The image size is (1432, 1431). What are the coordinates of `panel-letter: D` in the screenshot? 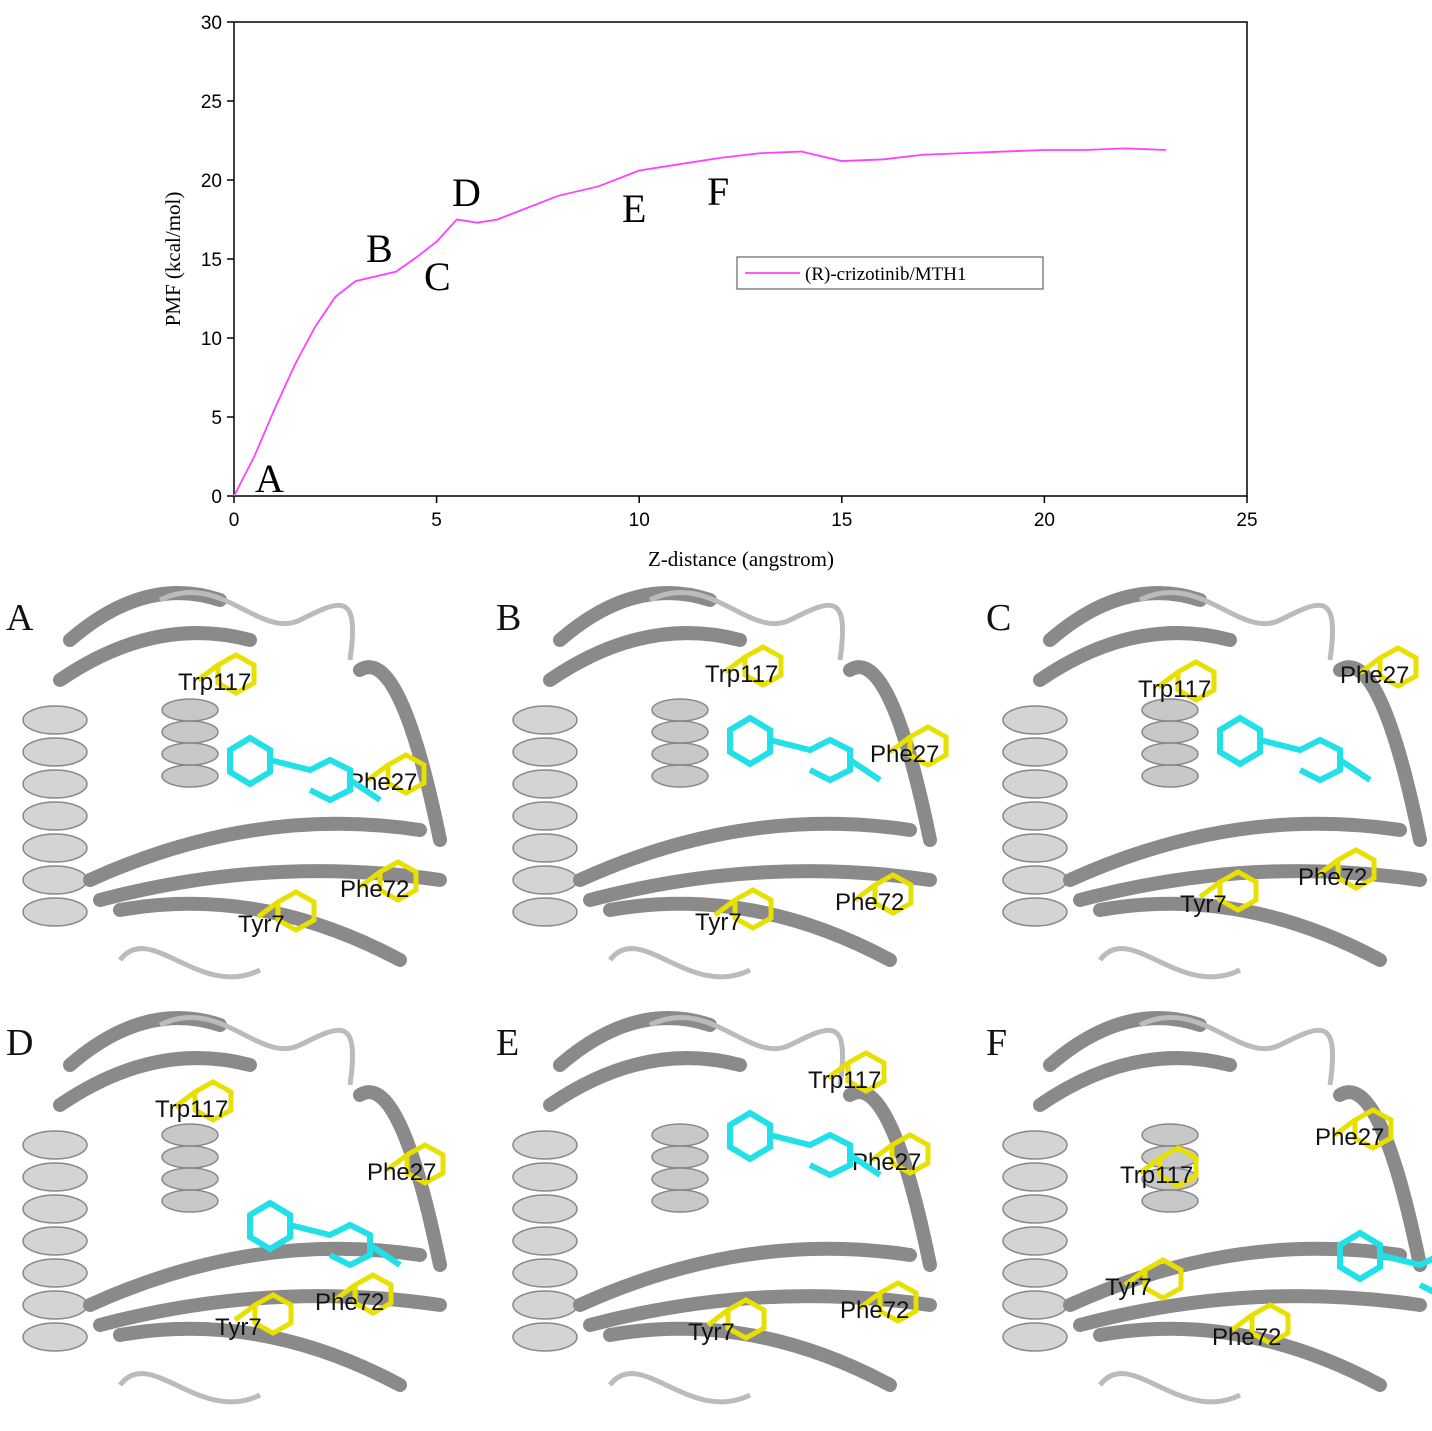 It's located at (19, 1043).